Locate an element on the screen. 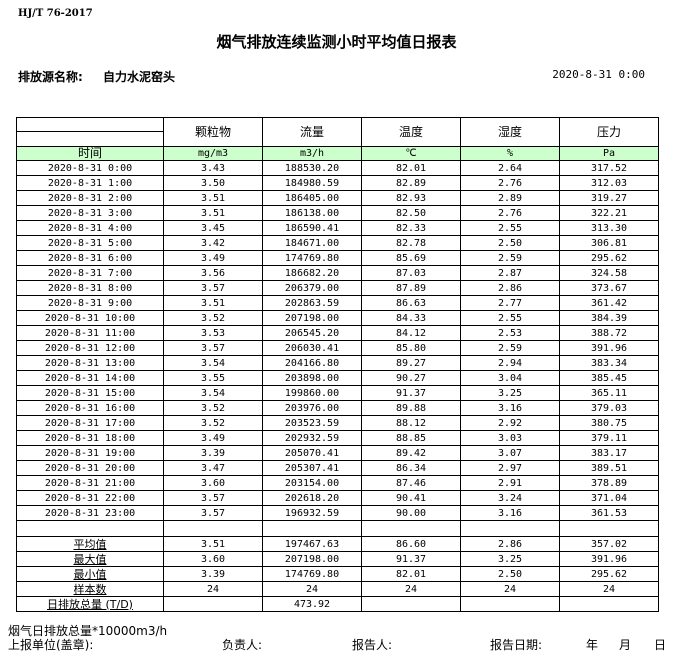 This screenshot has width=673, height=660. data-cell: 295.62 is located at coordinates (609, 258).